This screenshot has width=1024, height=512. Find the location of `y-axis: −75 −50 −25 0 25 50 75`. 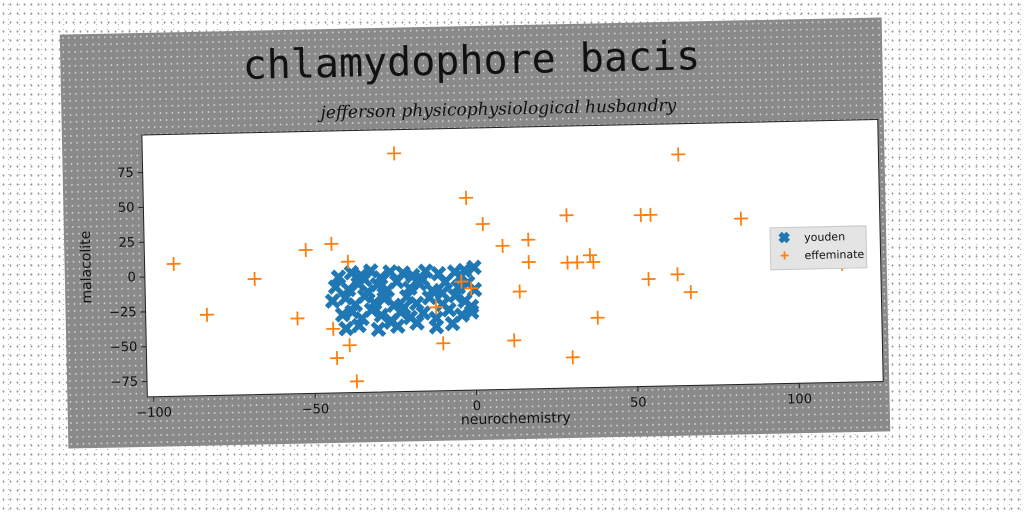

y-axis: −75 −50 −25 0 25 50 75 is located at coordinates (126, 278).